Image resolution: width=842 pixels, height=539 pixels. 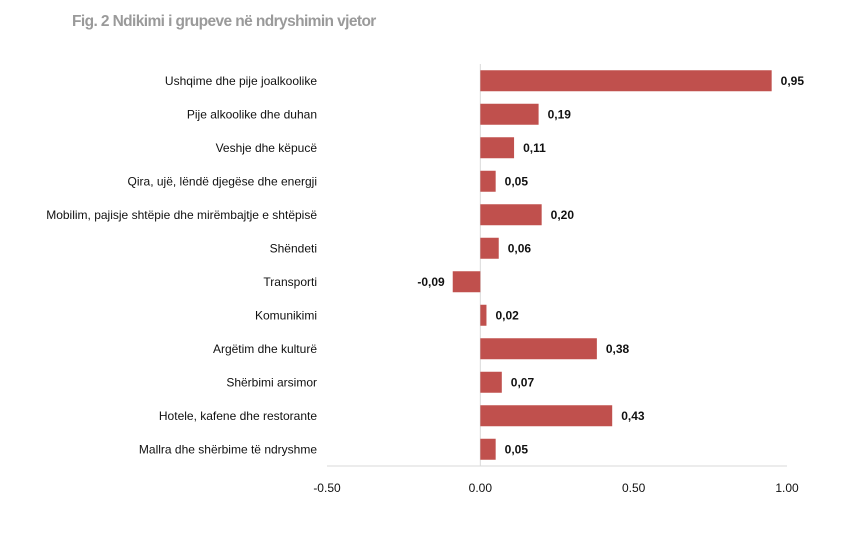 What do you see at coordinates (507, 315) in the screenshot?
I see `data-label: 0,02` at bounding box center [507, 315].